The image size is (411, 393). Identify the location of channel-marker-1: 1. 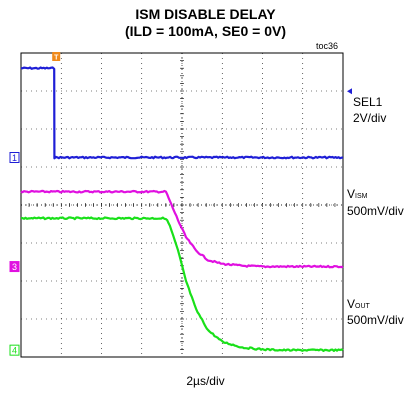
(14, 157).